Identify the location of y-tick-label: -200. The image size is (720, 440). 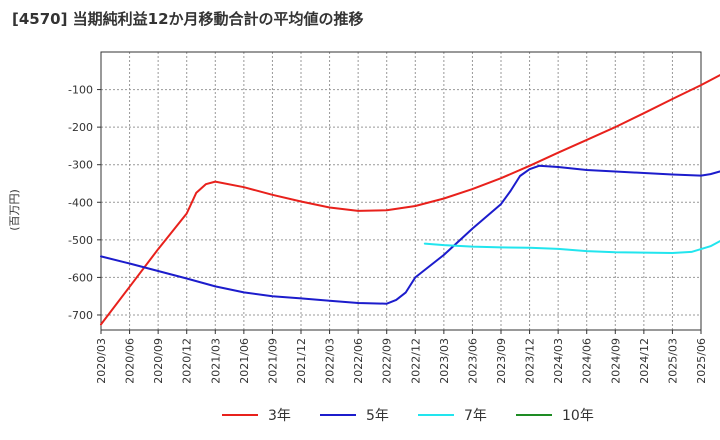
(80, 127).